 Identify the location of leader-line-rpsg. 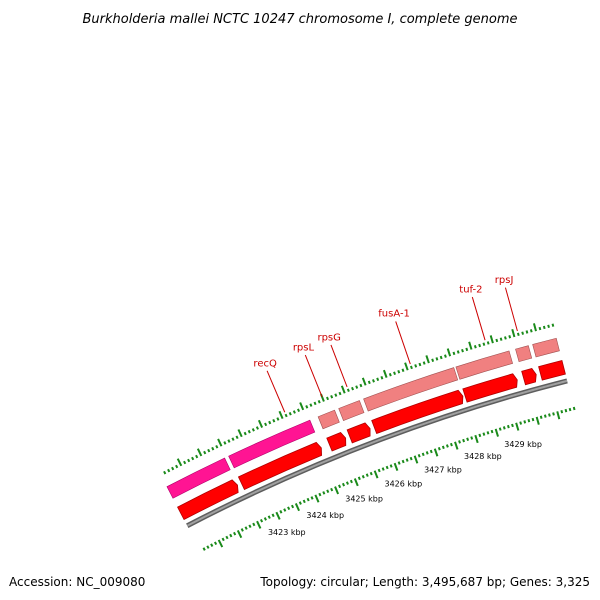
(339, 366).